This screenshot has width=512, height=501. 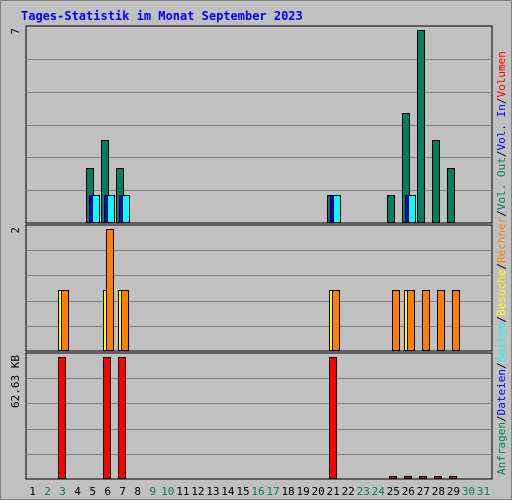 What do you see at coordinates (333, 491) in the screenshot?
I see `x-tick-label: 21` at bounding box center [333, 491].